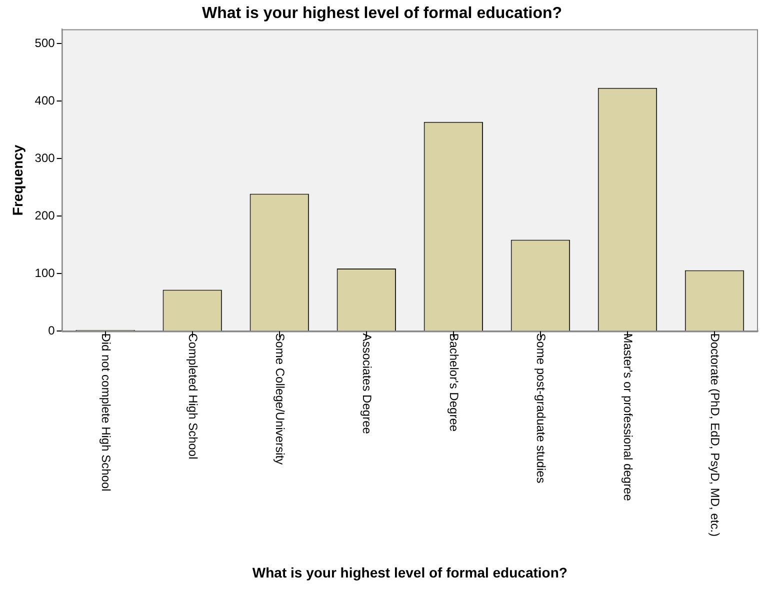  What do you see at coordinates (715, 435) in the screenshot?
I see `x-tick-label: Doctorate (PhD, EdD, PsyD, MD, etc.)` at bounding box center [715, 435].